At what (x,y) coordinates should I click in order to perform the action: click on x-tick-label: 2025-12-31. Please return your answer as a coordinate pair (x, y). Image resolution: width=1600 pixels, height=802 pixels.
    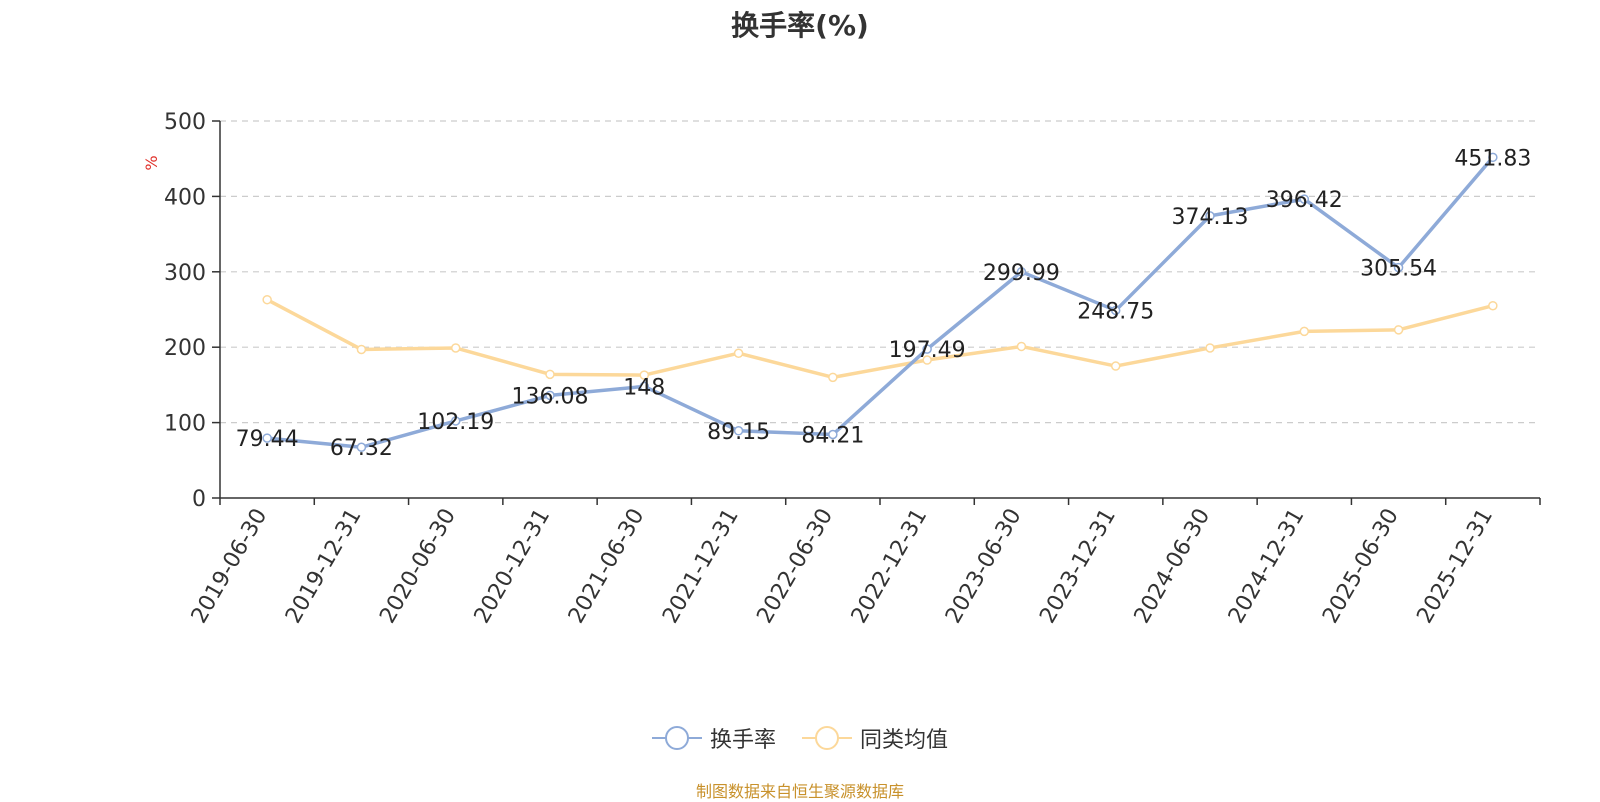
    Looking at the image, I should click on (1455, 566).